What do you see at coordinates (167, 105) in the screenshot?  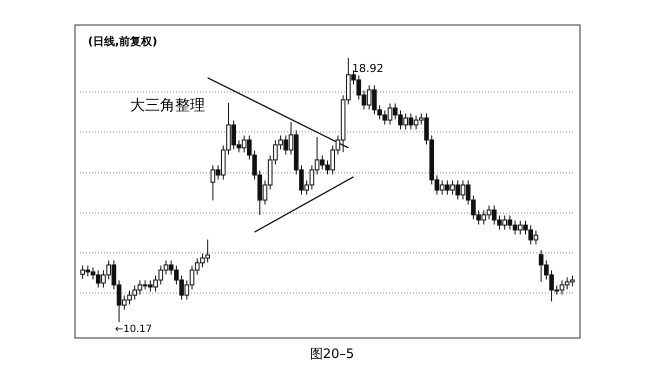 I see `annotation: 大三角整理` at bounding box center [167, 105].